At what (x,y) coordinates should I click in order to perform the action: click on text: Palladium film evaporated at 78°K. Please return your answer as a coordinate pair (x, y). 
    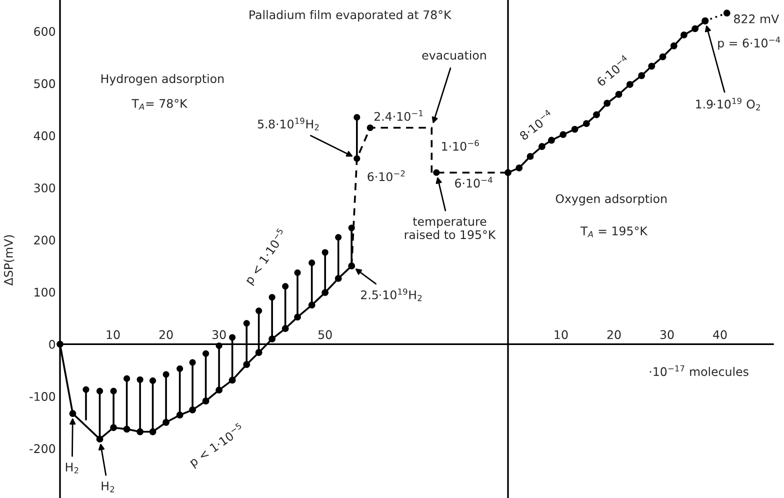
    Looking at the image, I should click on (351, 16).